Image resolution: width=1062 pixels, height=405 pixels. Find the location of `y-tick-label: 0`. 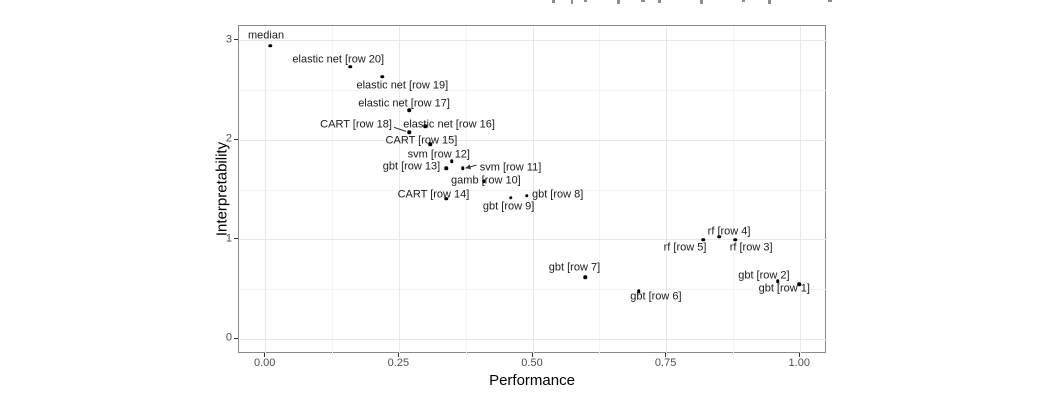

y-tick-label: 0 is located at coordinates (228, 337).